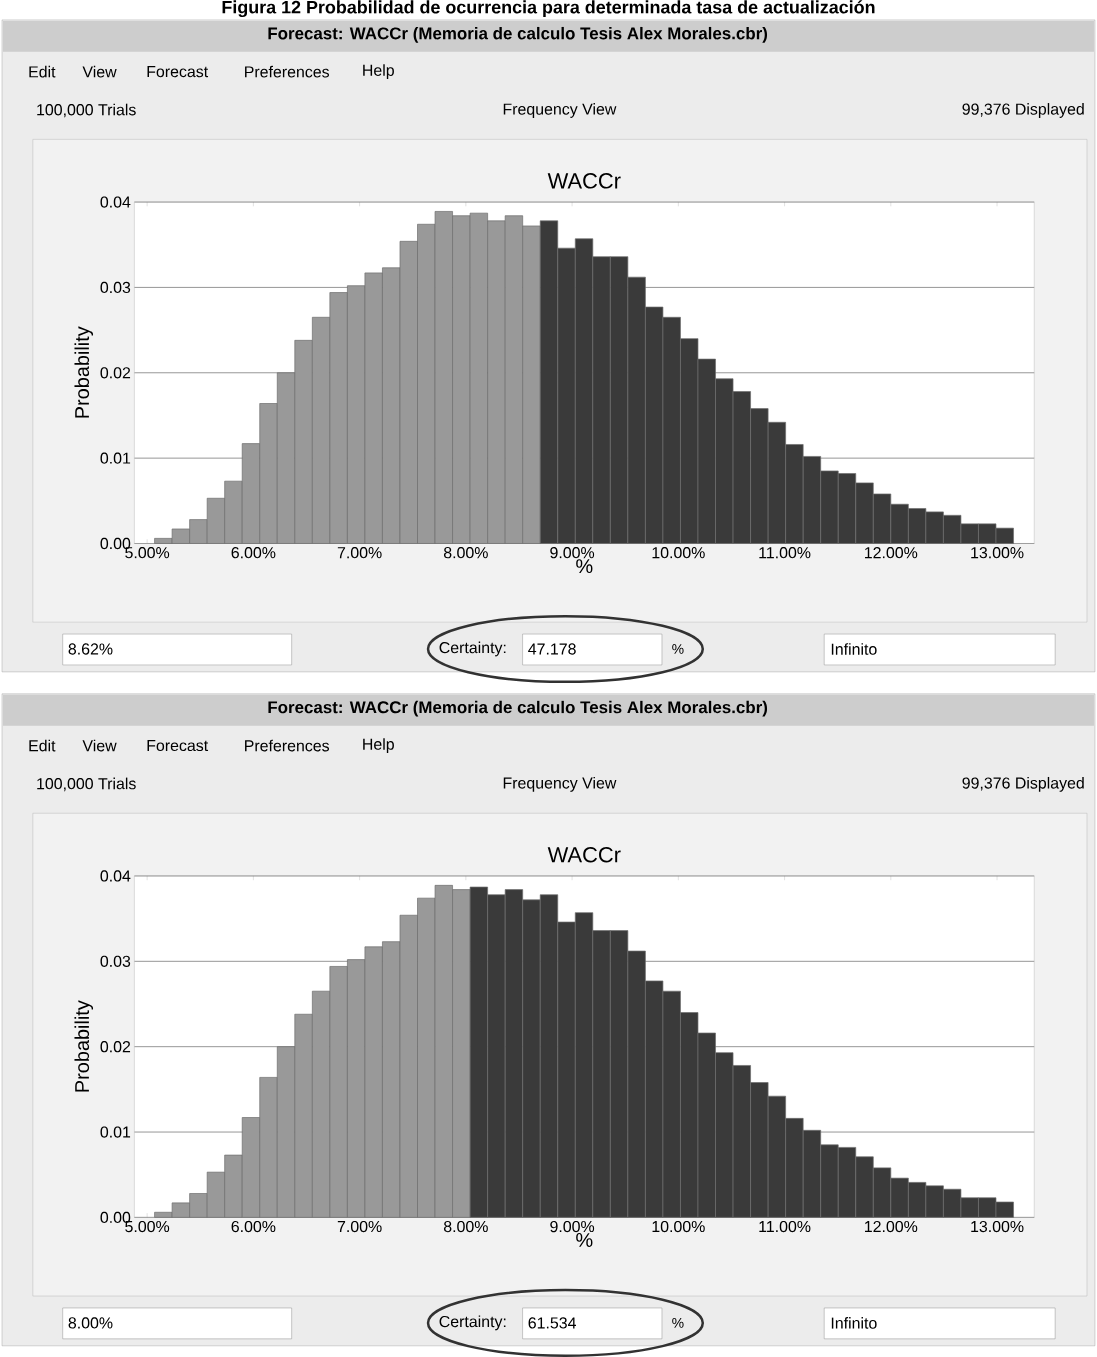 The height and width of the screenshot is (1357, 1097). I want to click on text: 61.534, so click(552, 1323).